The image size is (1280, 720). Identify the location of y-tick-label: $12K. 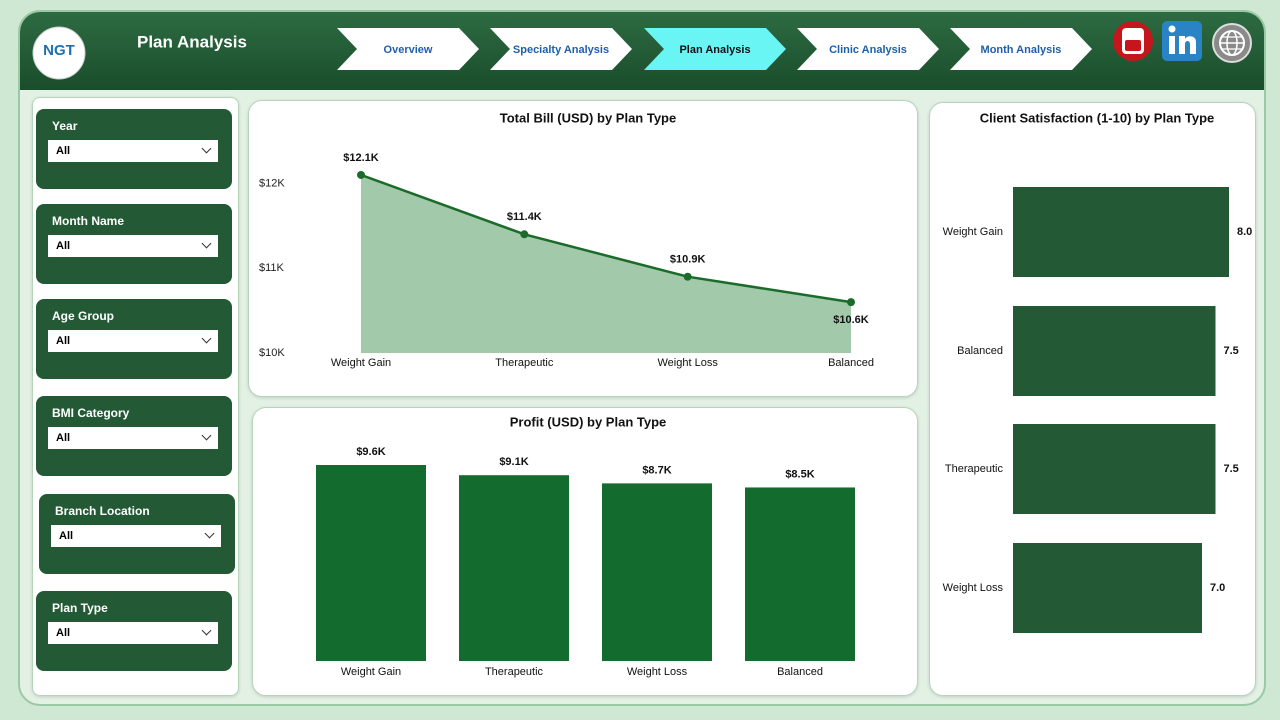
(272, 183).